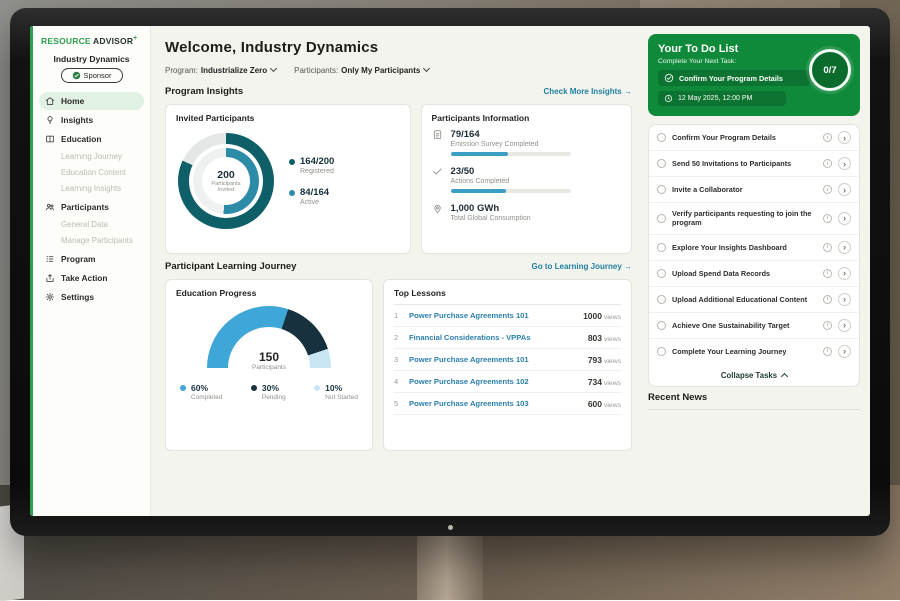 The width and height of the screenshot is (900, 601). I want to click on donut-center-label: Participants Invited, so click(226, 187).